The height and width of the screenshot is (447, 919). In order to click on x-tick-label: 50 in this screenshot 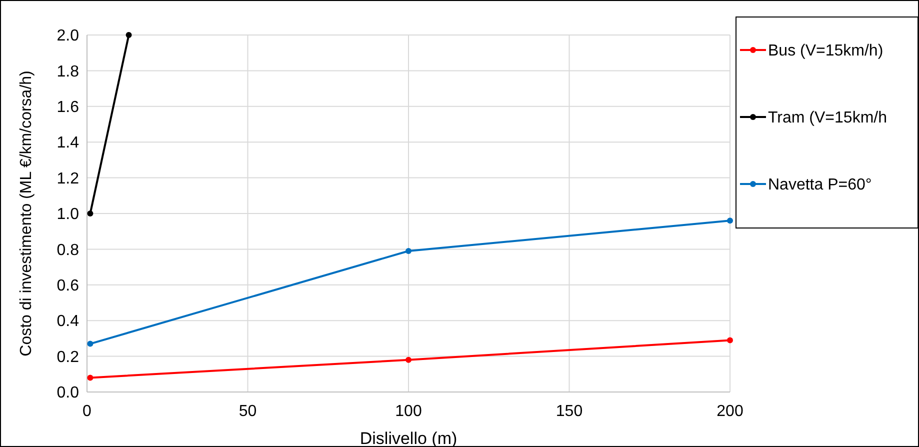, I will do `click(247, 411)`.